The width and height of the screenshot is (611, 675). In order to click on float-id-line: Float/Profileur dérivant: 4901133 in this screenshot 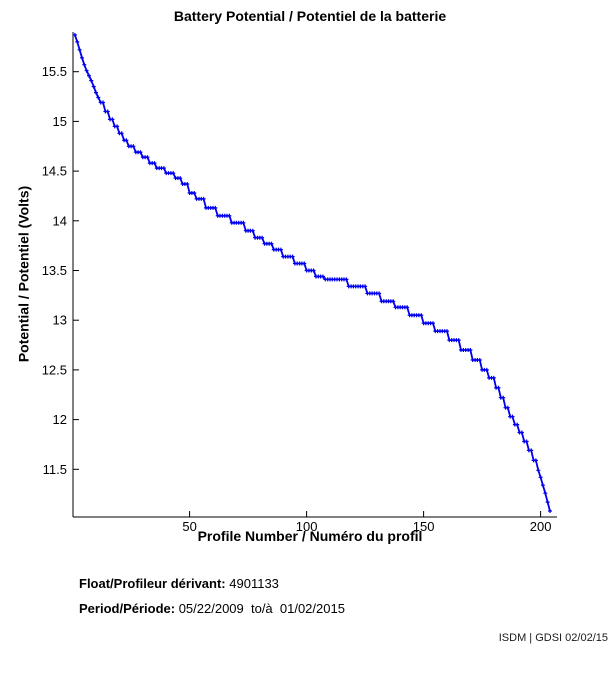, I will do `click(179, 583)`.